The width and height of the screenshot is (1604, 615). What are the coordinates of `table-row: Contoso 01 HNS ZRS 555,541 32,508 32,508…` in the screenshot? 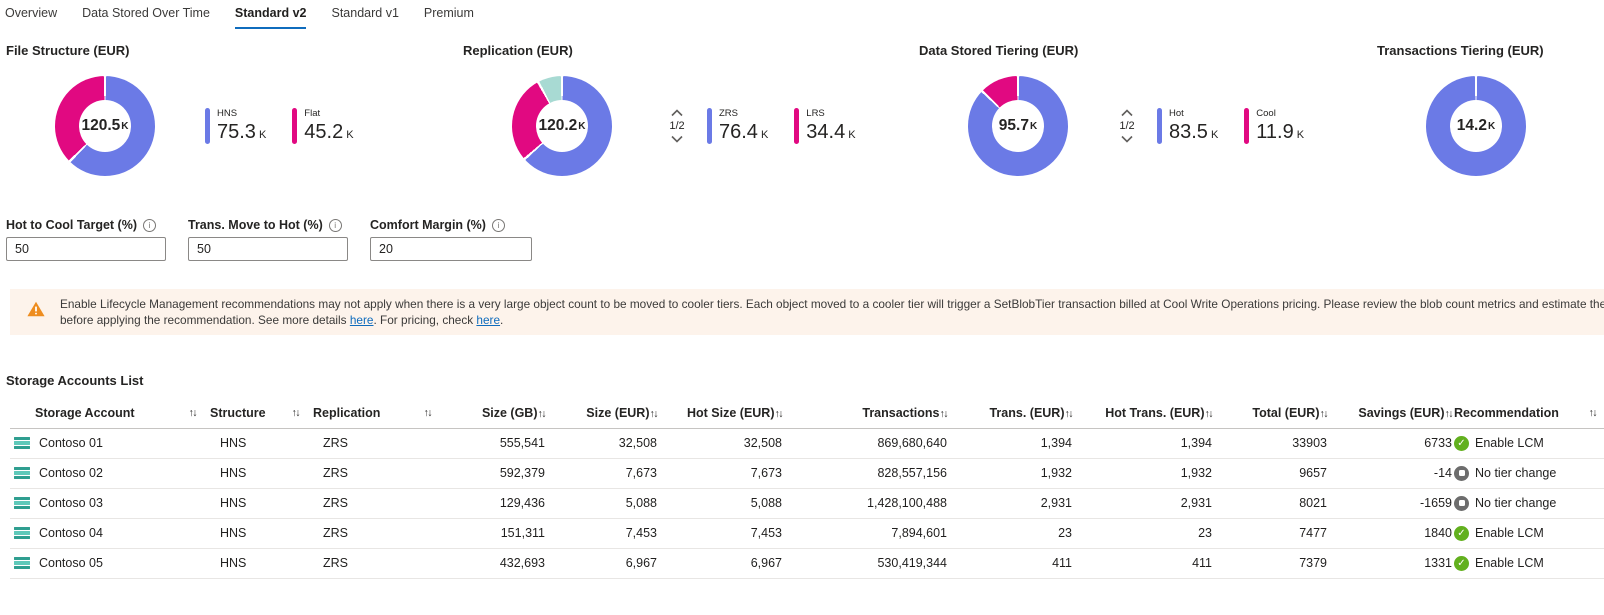 It's located at (807, 443).